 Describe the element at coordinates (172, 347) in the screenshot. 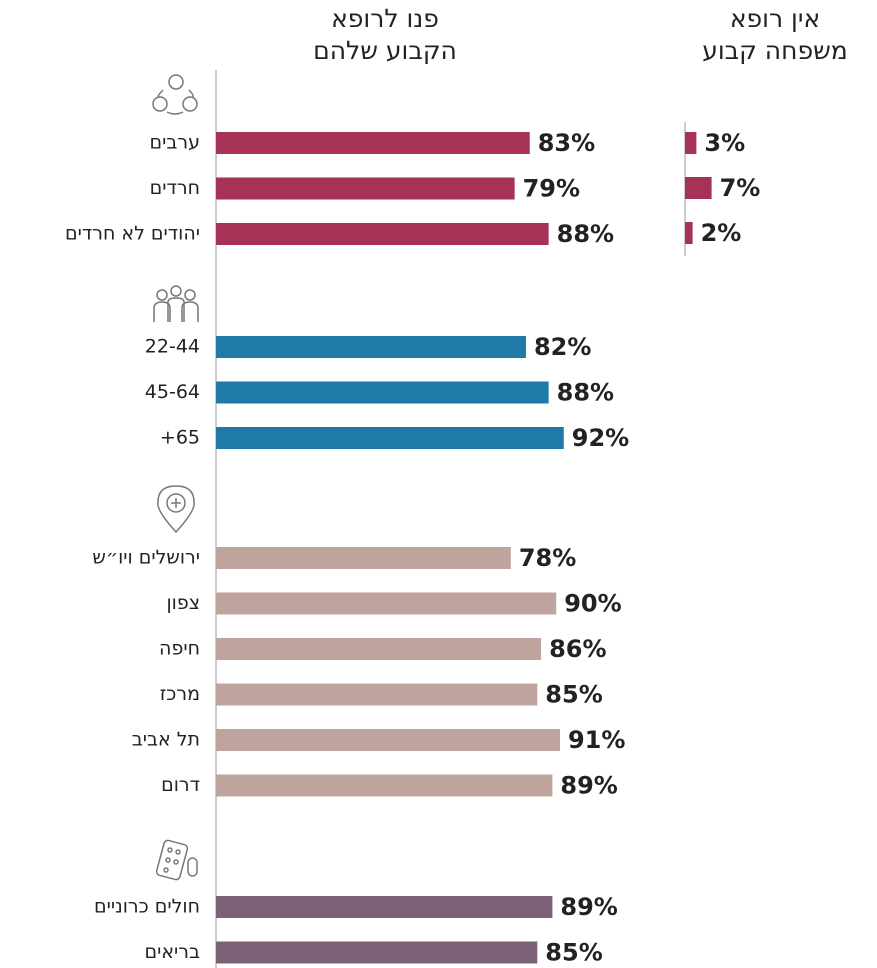

I see `category-label: 22-44` at that location.